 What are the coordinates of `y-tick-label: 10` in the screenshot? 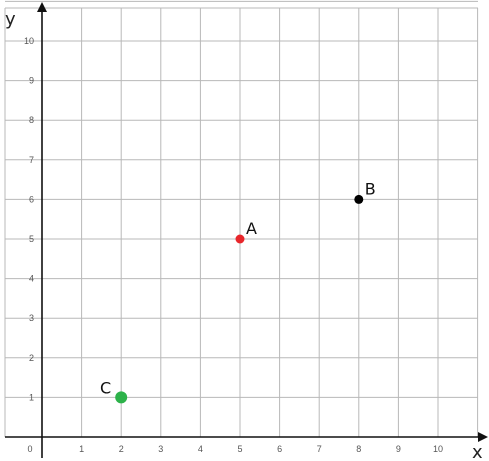 It's located at (29, 41).